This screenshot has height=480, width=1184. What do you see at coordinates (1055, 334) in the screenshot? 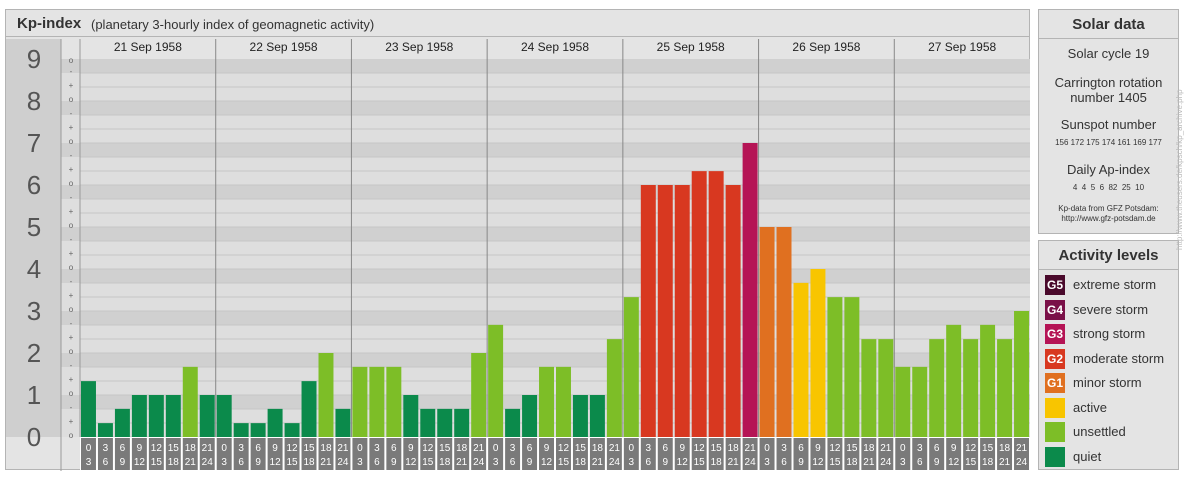
I see `level-swatch: G3` at bounding box center [1055, 334].